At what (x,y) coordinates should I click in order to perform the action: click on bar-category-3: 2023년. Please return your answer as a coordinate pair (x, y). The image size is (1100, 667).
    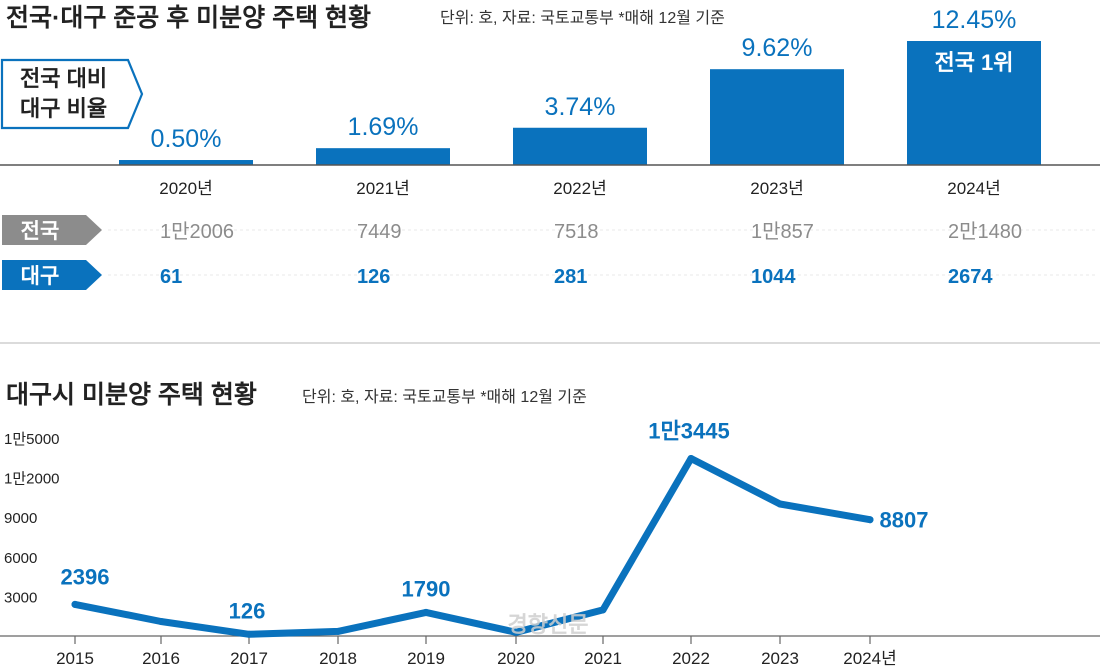
    Looking at the image, I should click on (776, 188).